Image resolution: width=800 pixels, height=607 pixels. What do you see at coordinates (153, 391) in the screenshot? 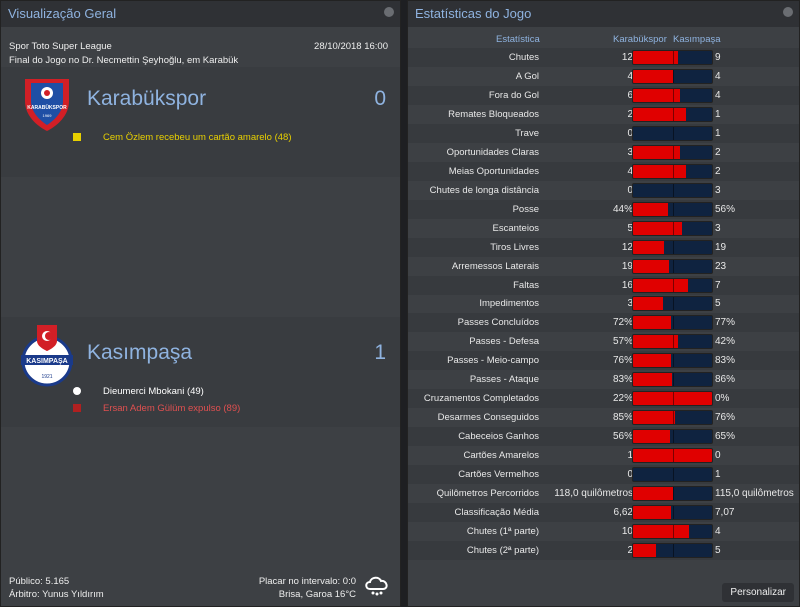
I see `event-text: Dieumerci Mbokani (49)` at bounding box center [153, 391].